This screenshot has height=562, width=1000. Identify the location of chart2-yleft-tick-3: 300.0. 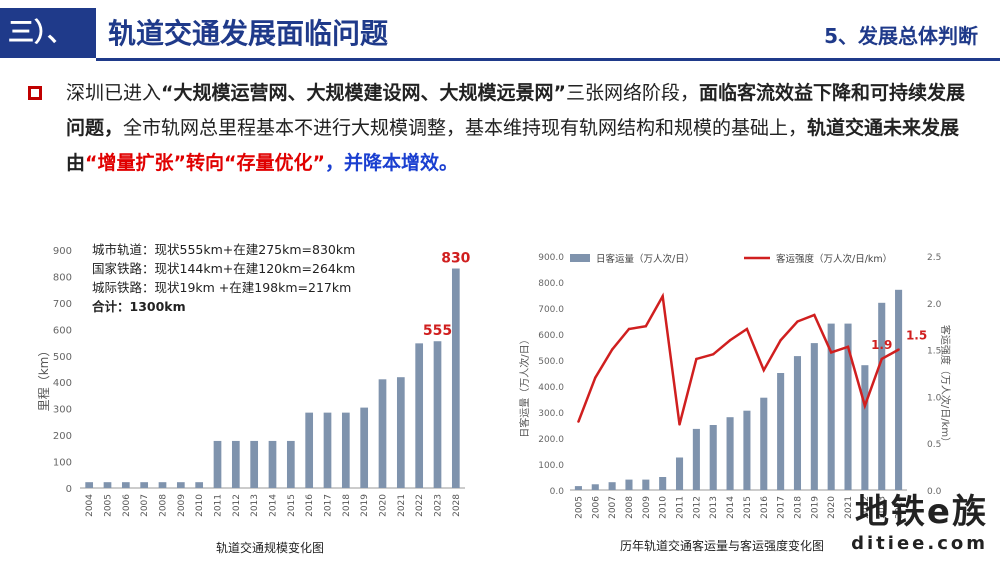
(551, 414).